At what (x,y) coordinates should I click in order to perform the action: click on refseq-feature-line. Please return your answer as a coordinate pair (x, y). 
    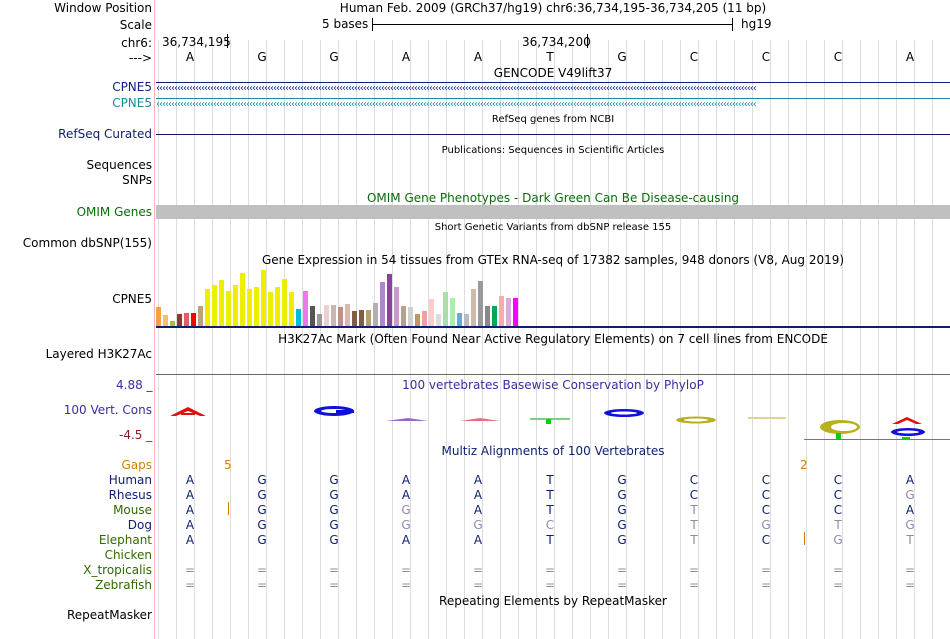
    Looking at the image, I should click on (553, 134).